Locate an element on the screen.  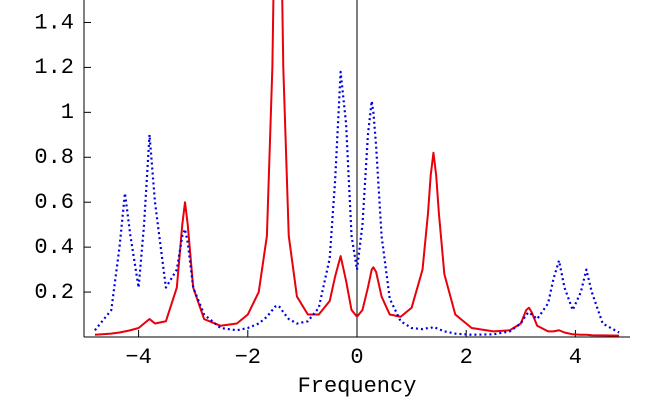
y-tick-label: 1.2 is located at coordinates (54, 67).